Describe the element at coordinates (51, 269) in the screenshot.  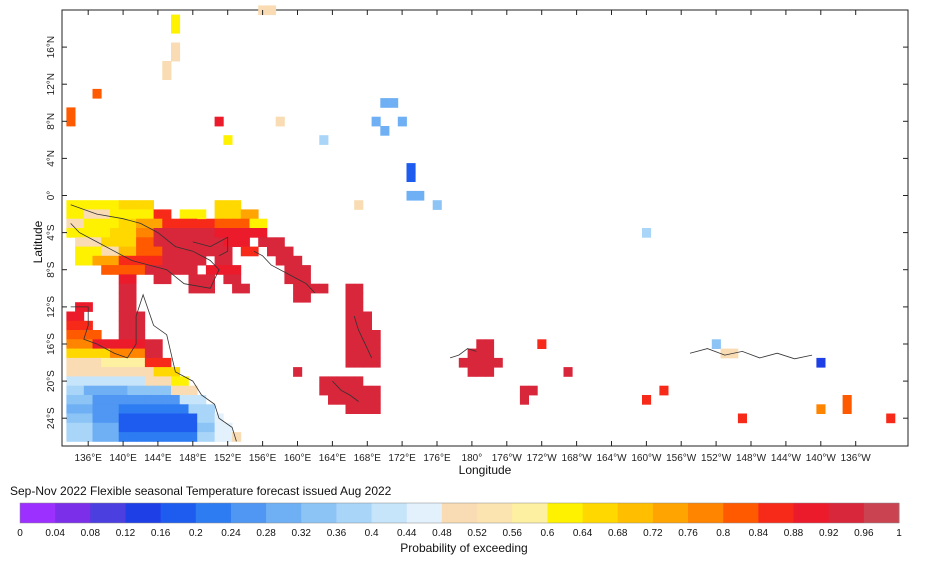
I see `lat-tick-label: 8°S` at that location.